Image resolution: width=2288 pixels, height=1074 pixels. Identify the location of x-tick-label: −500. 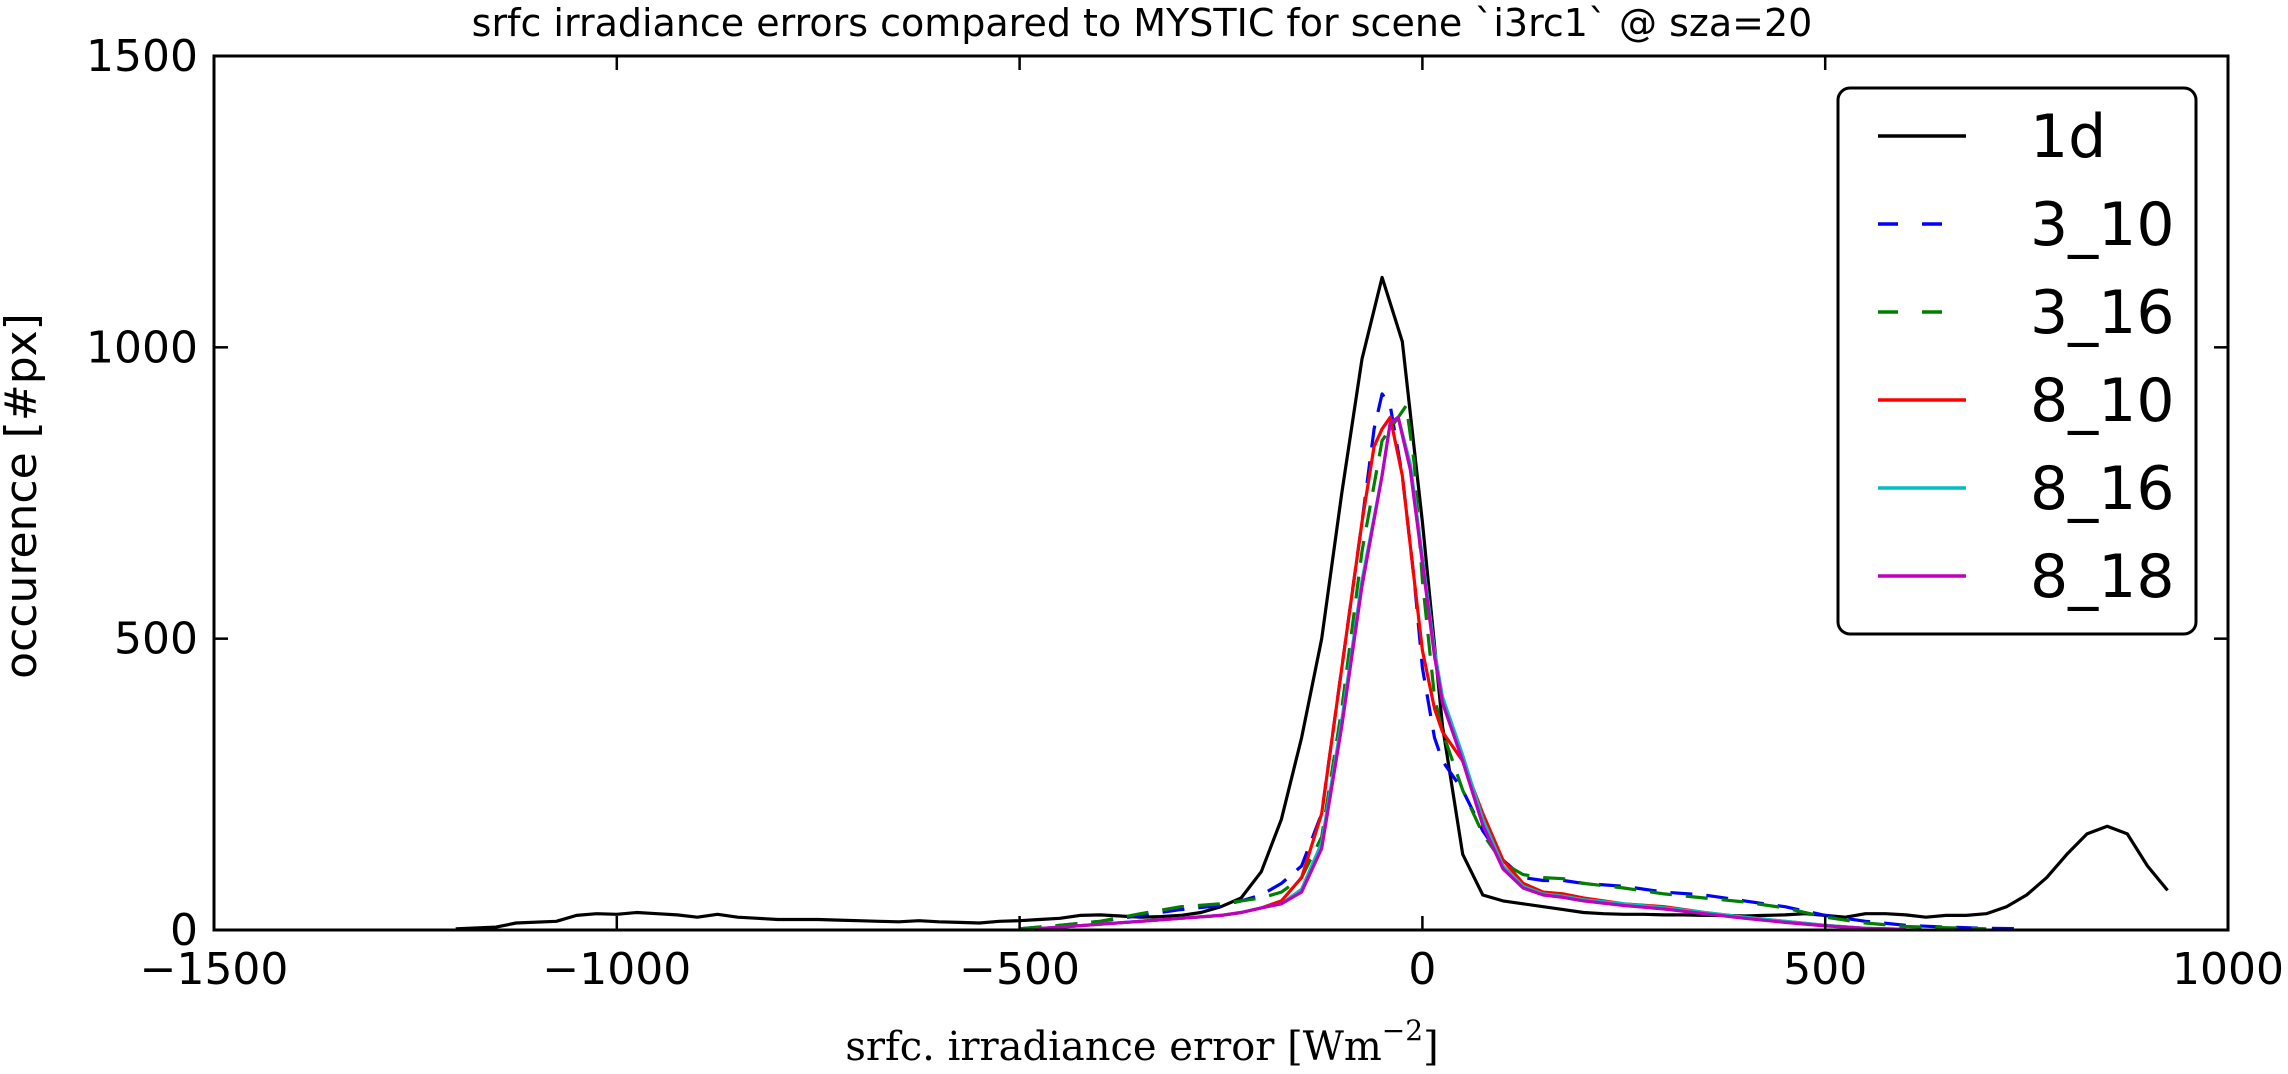
(1019, 969).